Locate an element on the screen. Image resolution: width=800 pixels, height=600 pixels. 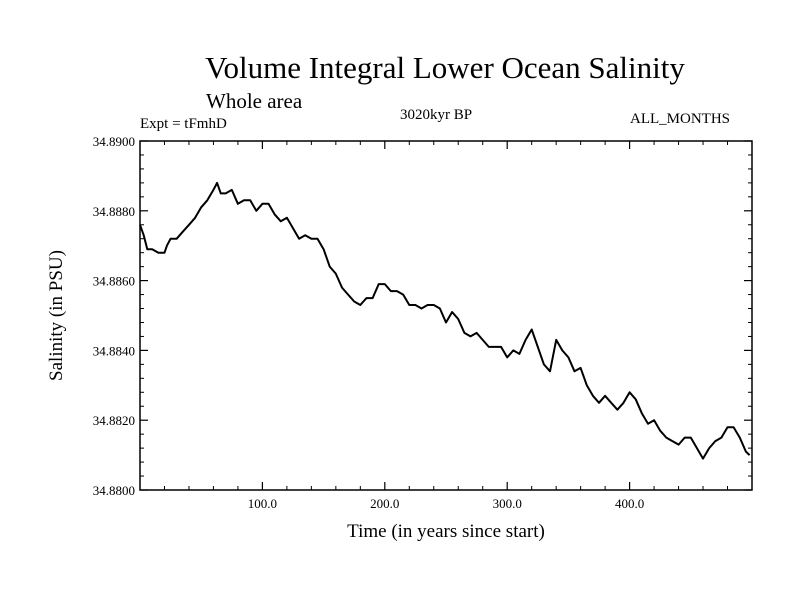
months-label: ALL_MONTHS is located at coordinates (680, 119).